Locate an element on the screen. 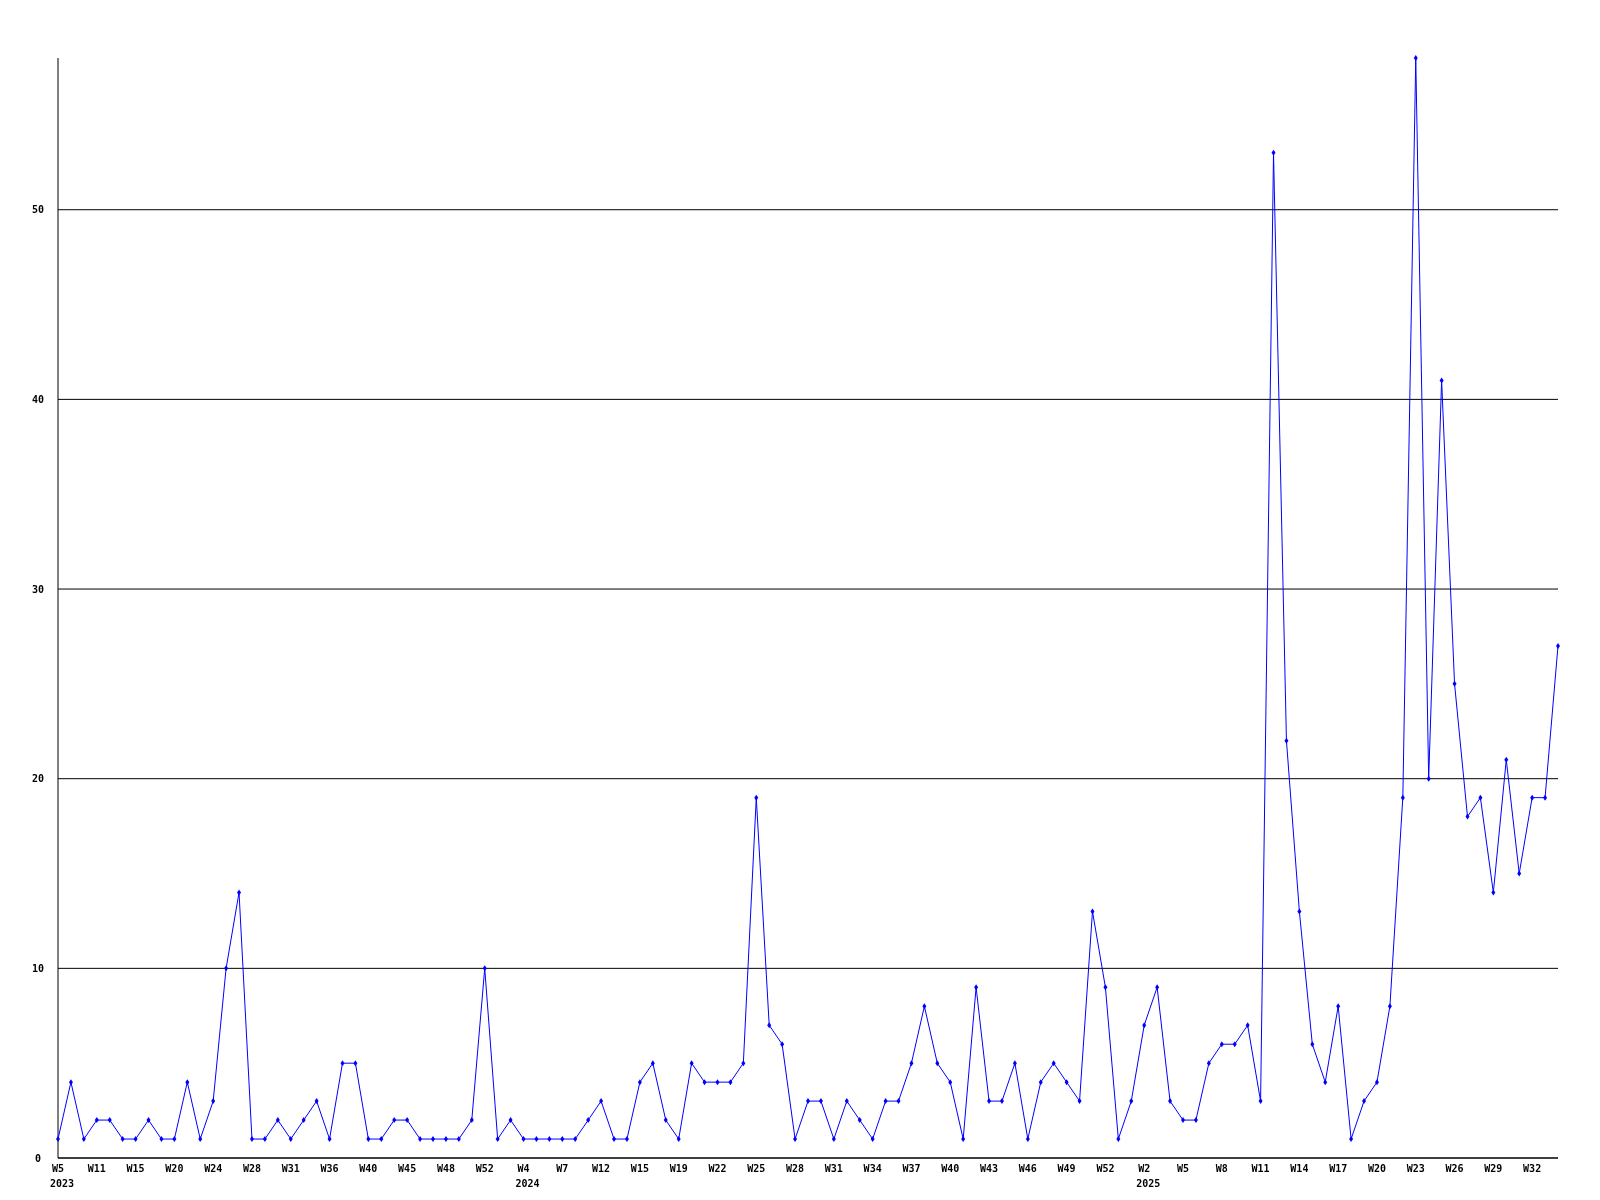 Image resolution: width=1600 pixels, height=1200 pixels. x-tick-label: W29 is located at coordinates (1493, 1168).